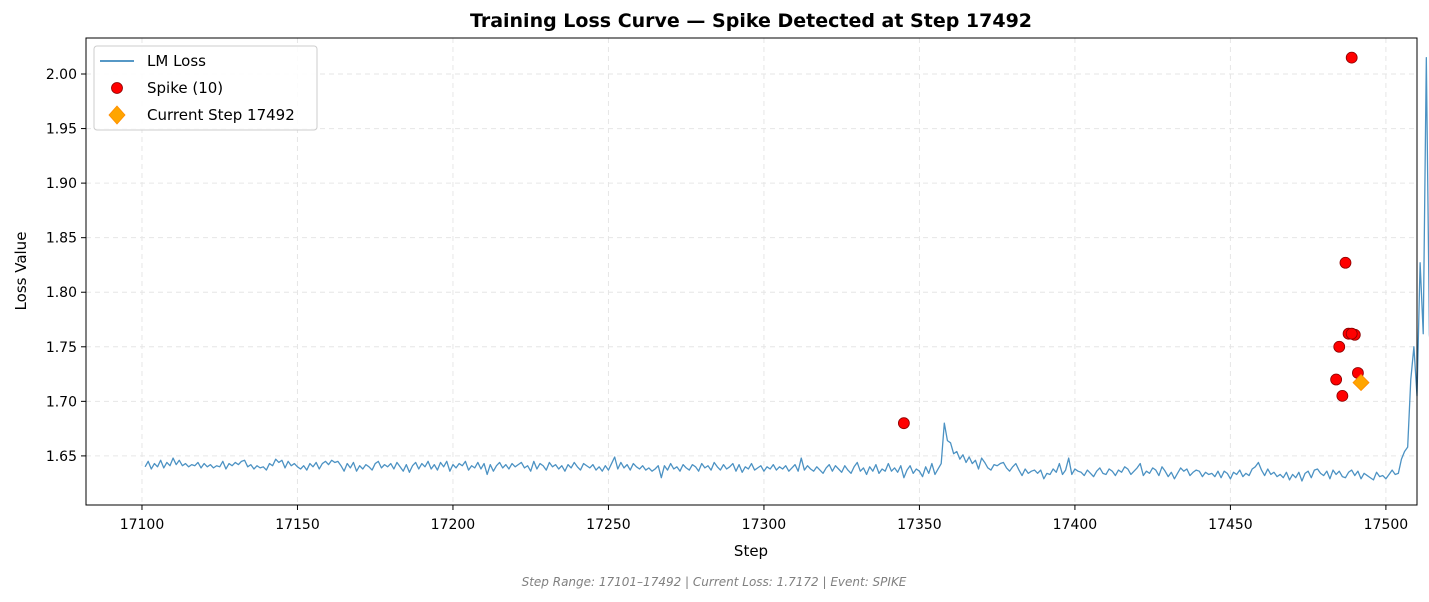  I want to click on x-tick-label: 17250, so click(608, 525).